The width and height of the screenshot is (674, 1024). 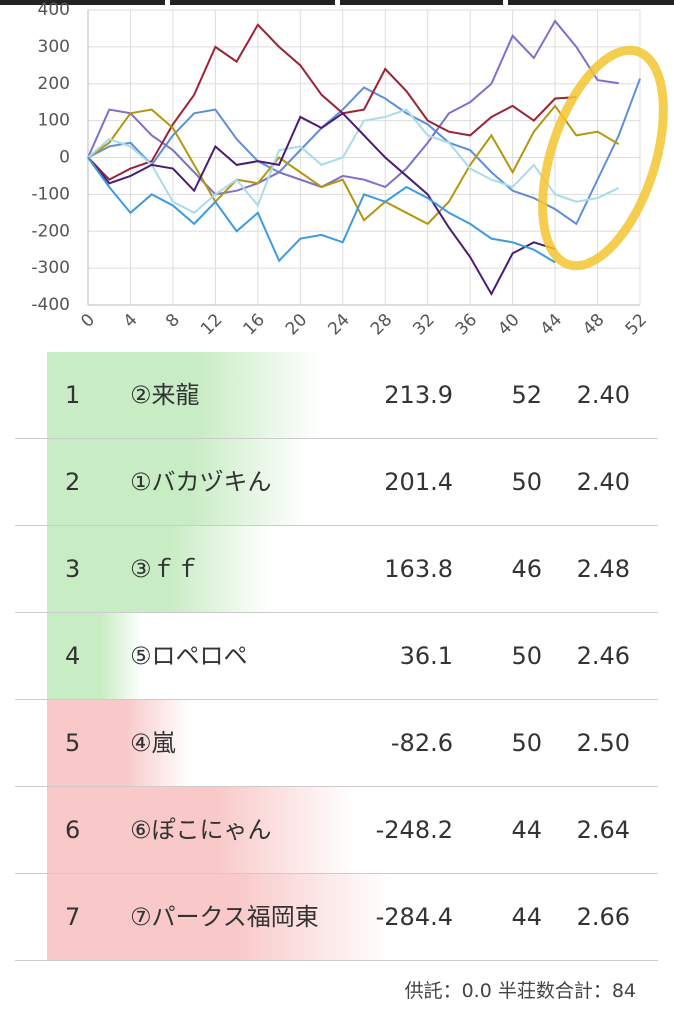 I want to click on x-tick-label: 24, so click(x=338, y=324).